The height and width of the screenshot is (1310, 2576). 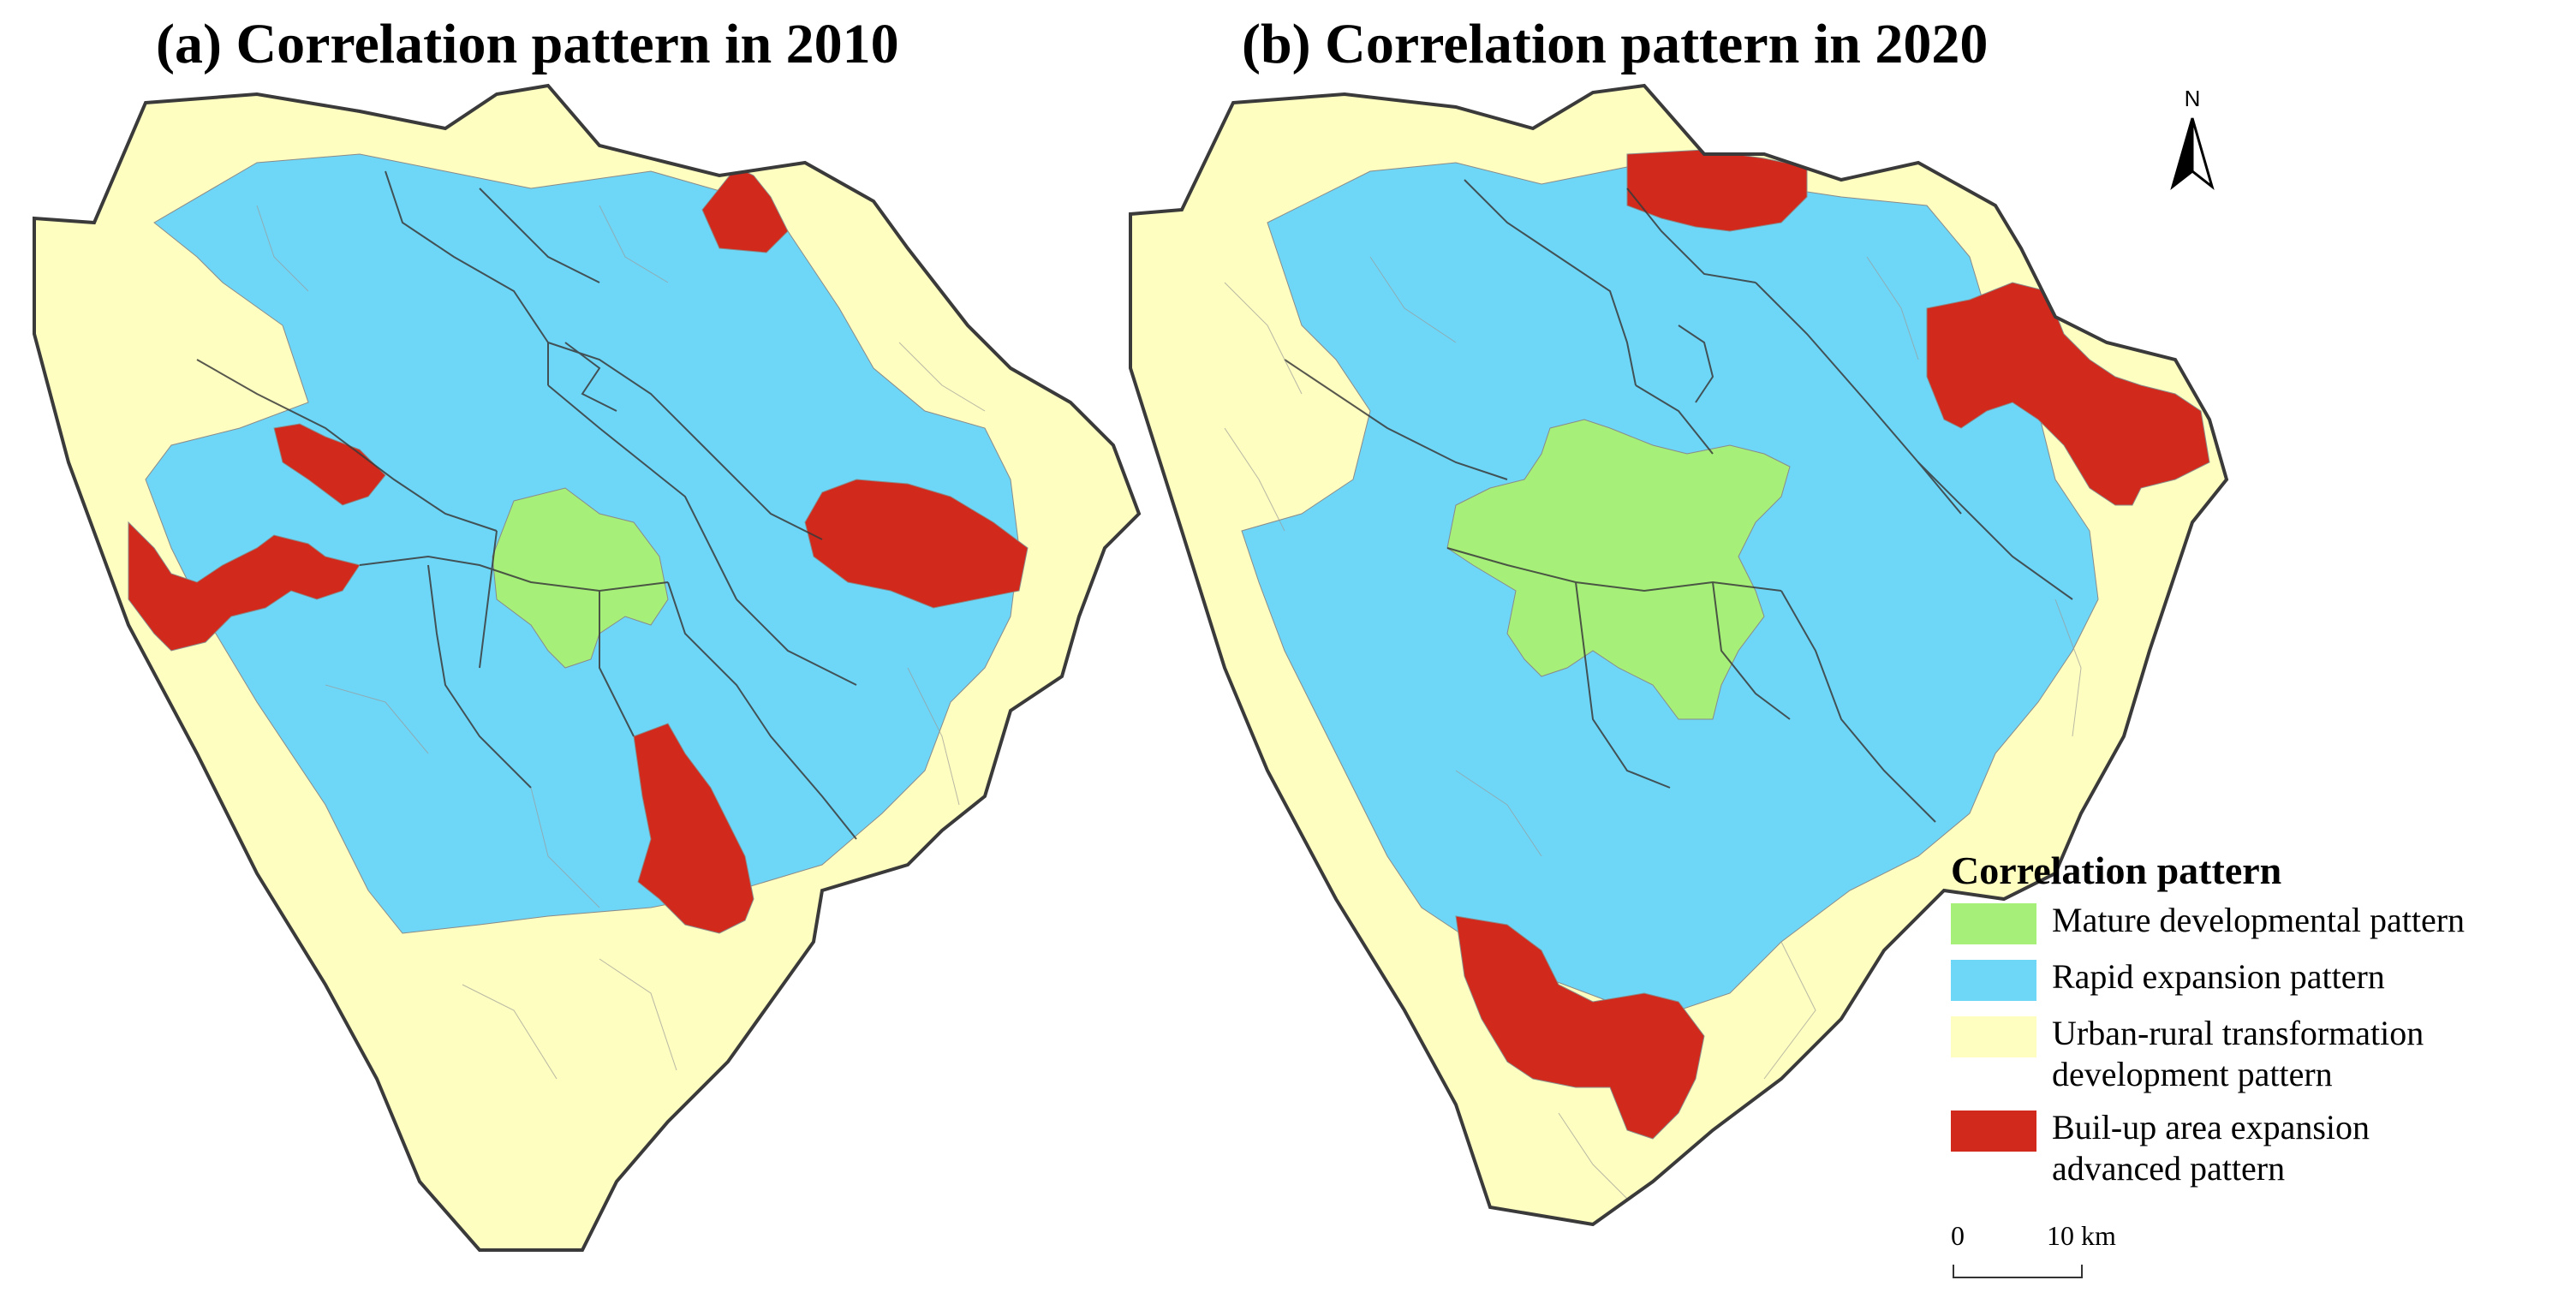 I want to click on map-b-mature-region, so click(x=1618, y=569).